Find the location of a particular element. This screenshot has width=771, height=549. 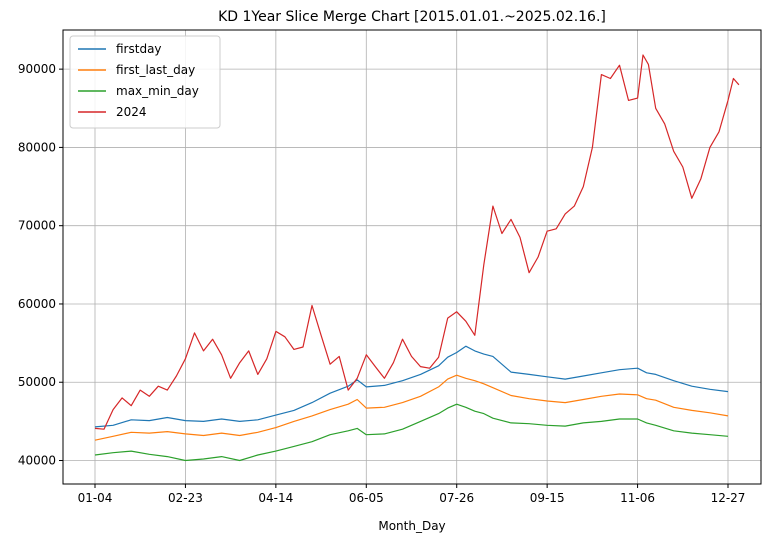

series-line-first-last-day is located at coordinates (411, 407).